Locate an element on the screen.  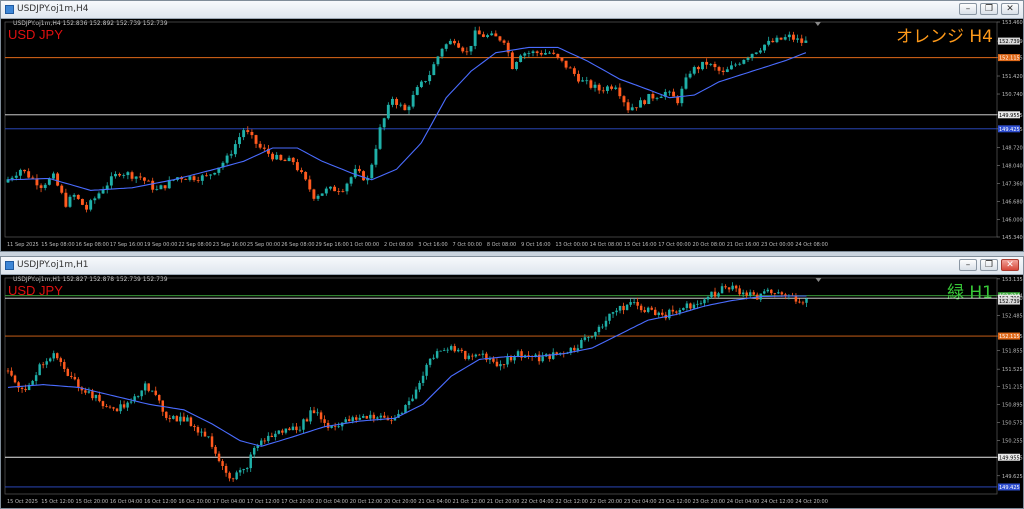
y-tick-label: 146.680 is located at coordinates (1012, 203).